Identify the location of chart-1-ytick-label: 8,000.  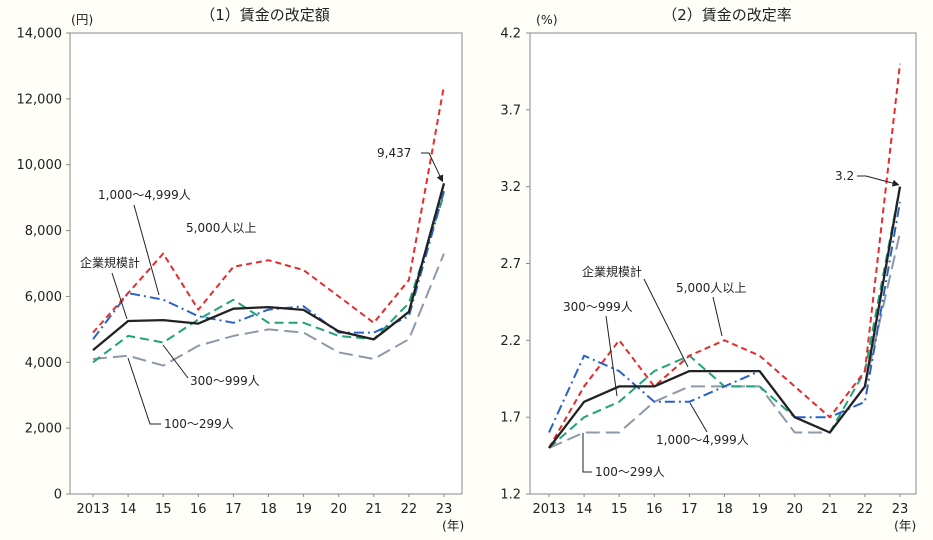
(43, 231).